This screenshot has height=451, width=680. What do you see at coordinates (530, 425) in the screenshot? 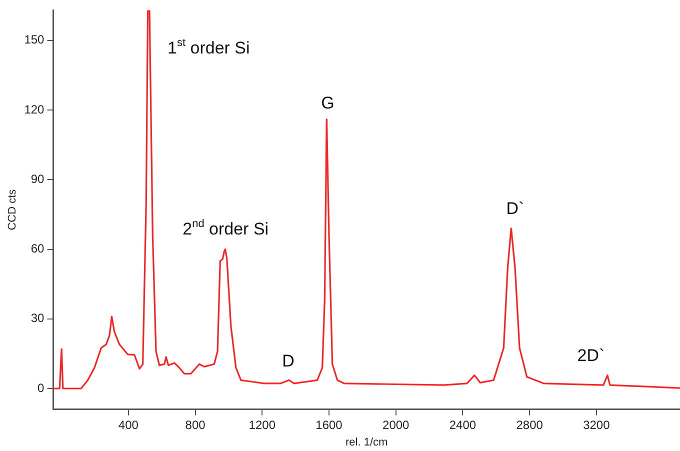
I see `x-tick-label: 2800` at bounding box center [530, 425].